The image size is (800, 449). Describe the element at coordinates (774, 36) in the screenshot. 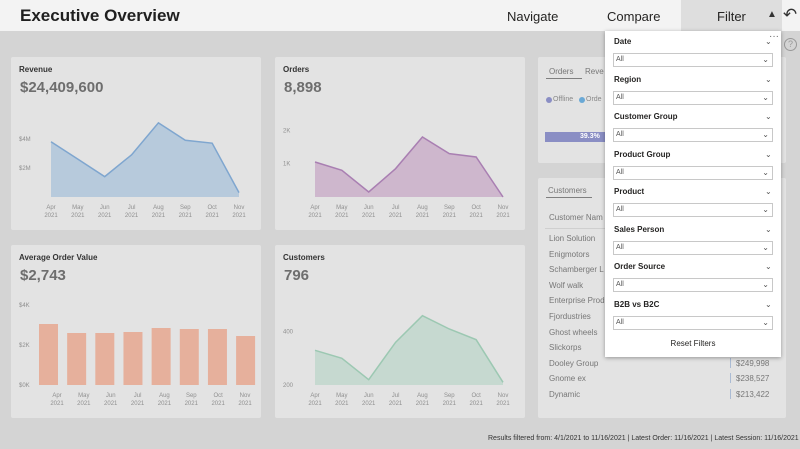

I see `more-options-icon: ···` at that location.